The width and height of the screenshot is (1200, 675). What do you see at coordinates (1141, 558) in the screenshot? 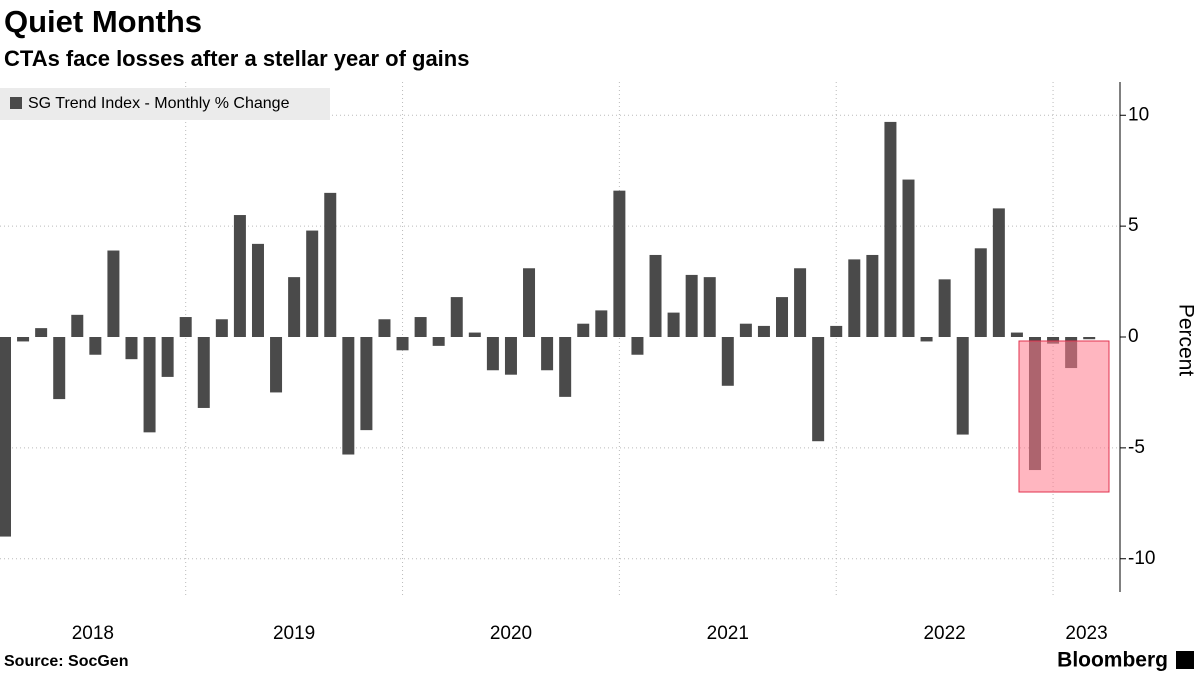
I see `y-tick-label: -10` at bounding box center [1141, 558].